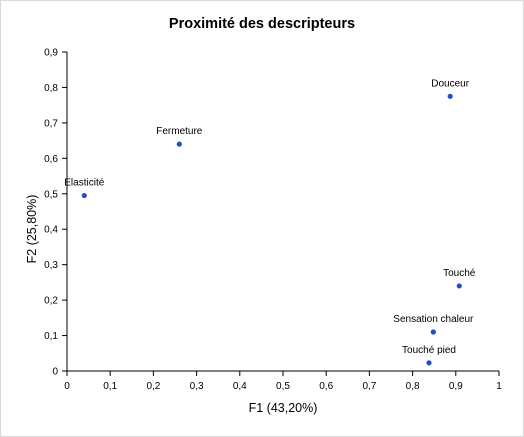 The width and height of the screenshot is (524, 437). Describe the element at coordinates (51, 230) in the screenshot. I see `y-tick-label: 0,4` at that location.